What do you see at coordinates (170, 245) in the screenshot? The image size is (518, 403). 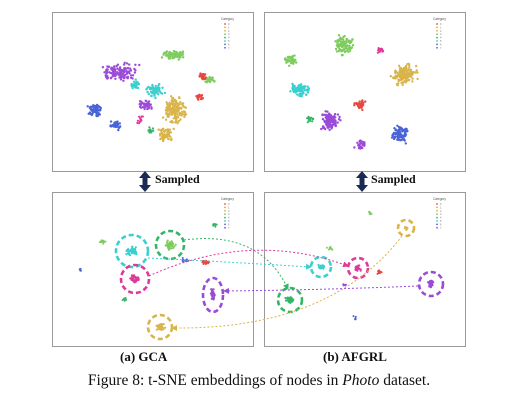 I see `gca-green-highlight` at bounding box center [170, 245].